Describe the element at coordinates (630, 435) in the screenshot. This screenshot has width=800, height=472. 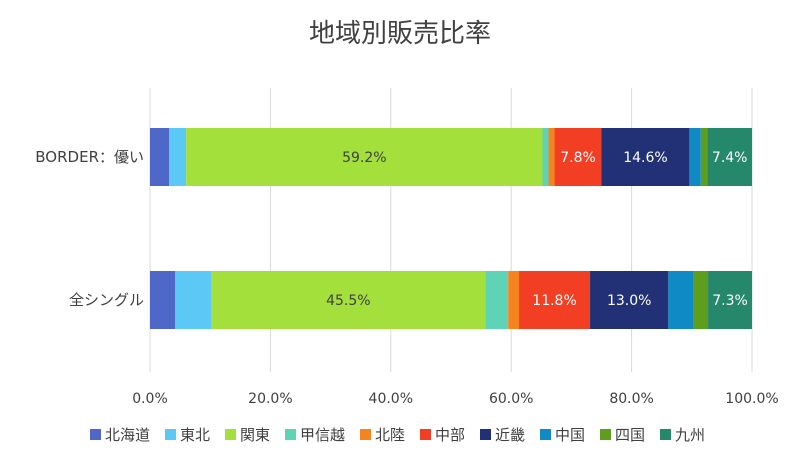
I see `legend-label: 四国` at that location.